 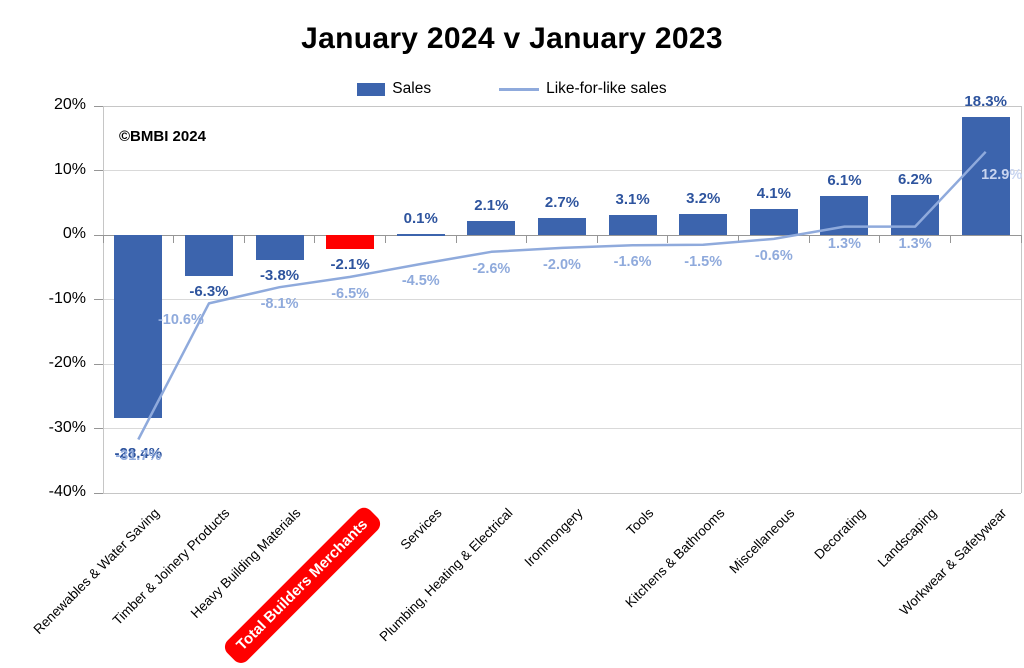 What do you see at coordinates (773, 193) in the screenshot?
I see `sales-value-label: 4.1%` at bounding box center [773, 193].